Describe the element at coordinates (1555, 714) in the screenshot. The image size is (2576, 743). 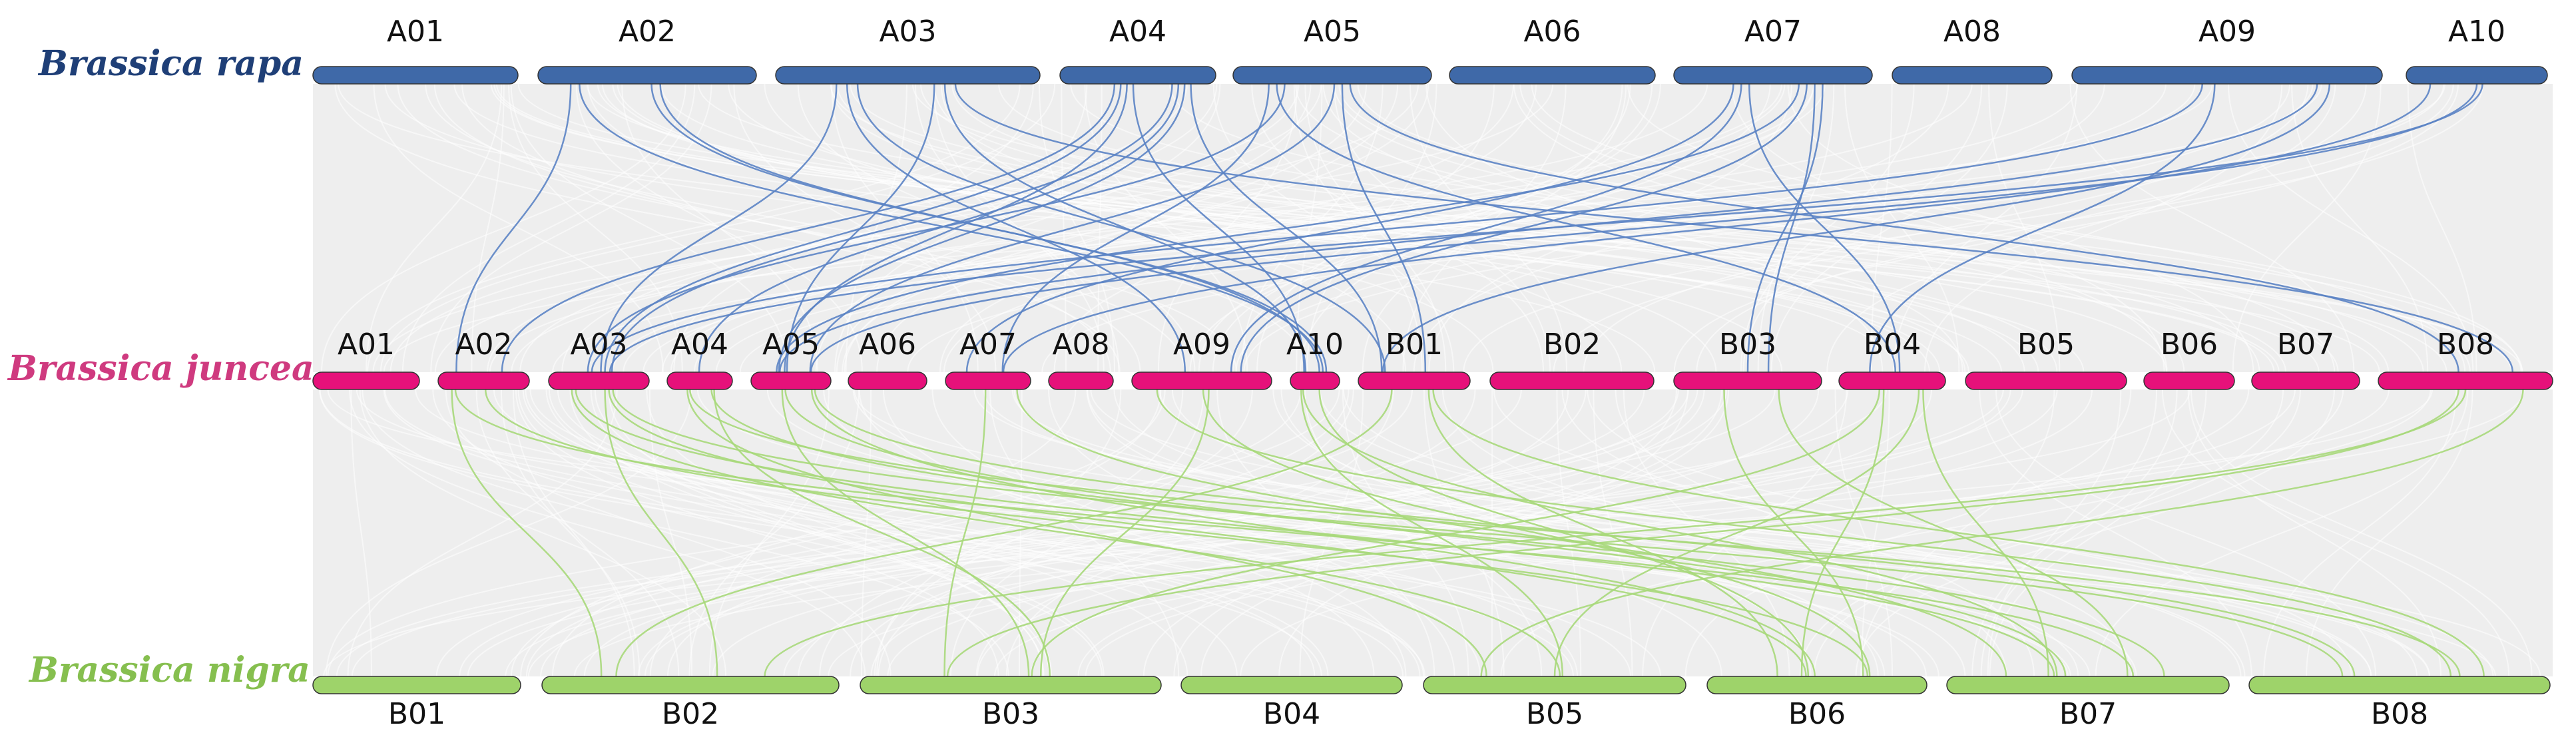
I see `label-nigra-b05: B05` at that location.